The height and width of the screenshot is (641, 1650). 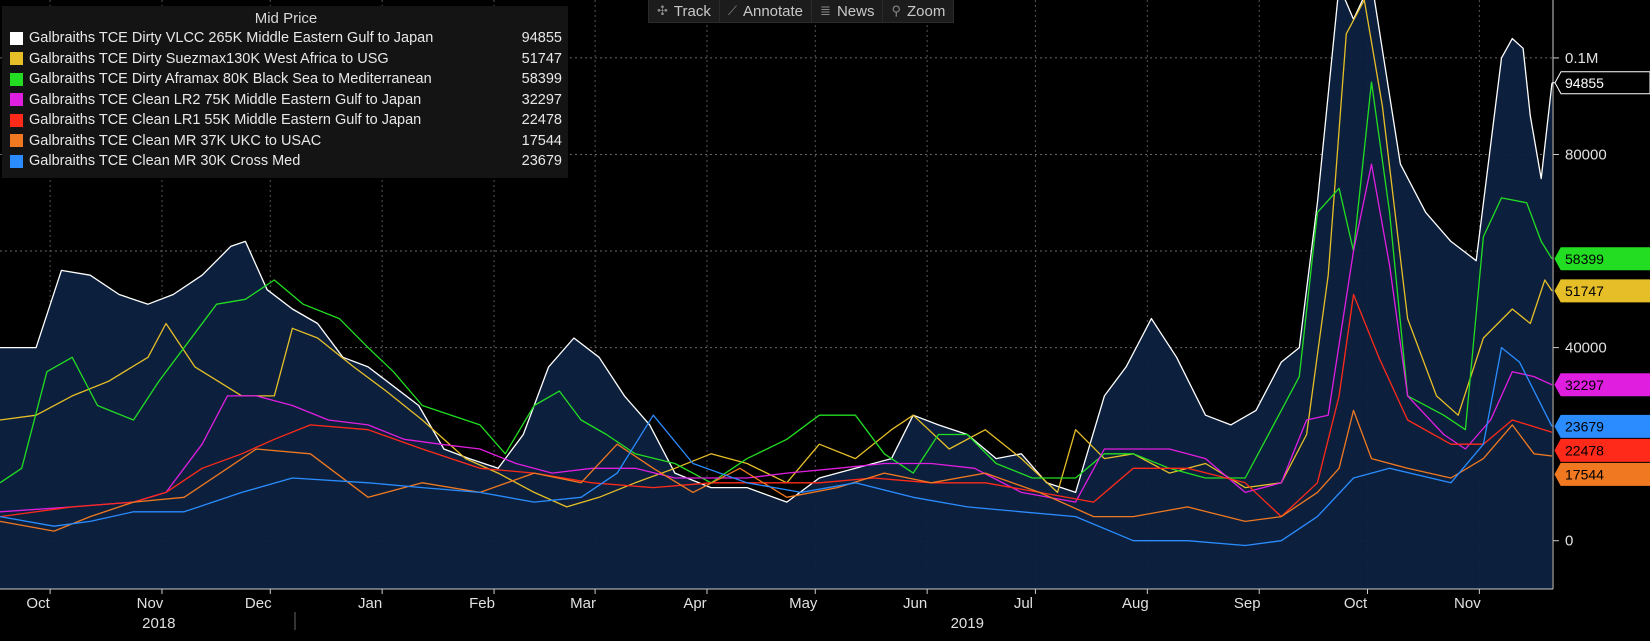 I want to click on last-value-tag: 94855, so click(x=1601, y=83).